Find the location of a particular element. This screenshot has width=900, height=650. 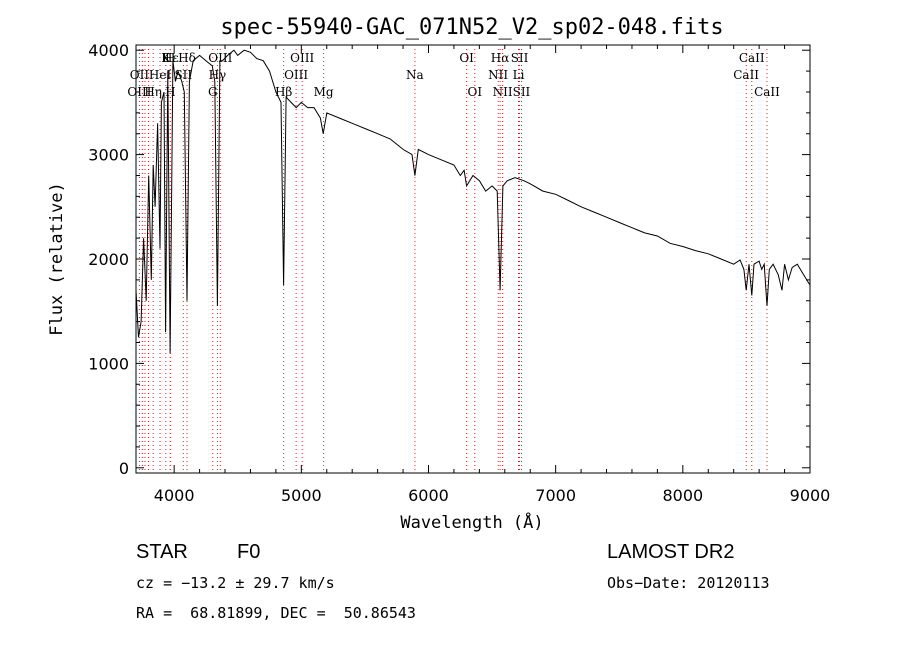

survey-name: LAMOST DR2 is located at coordinates (671, 552).